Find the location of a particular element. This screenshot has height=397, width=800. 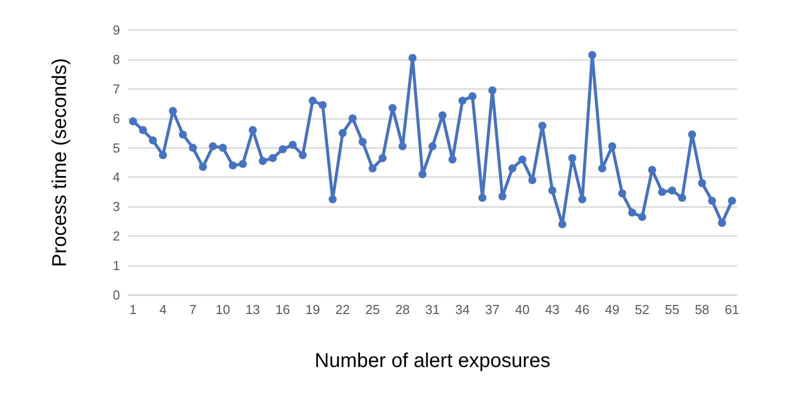

y-tick-label: 7 is located at coordinates (116, 88).